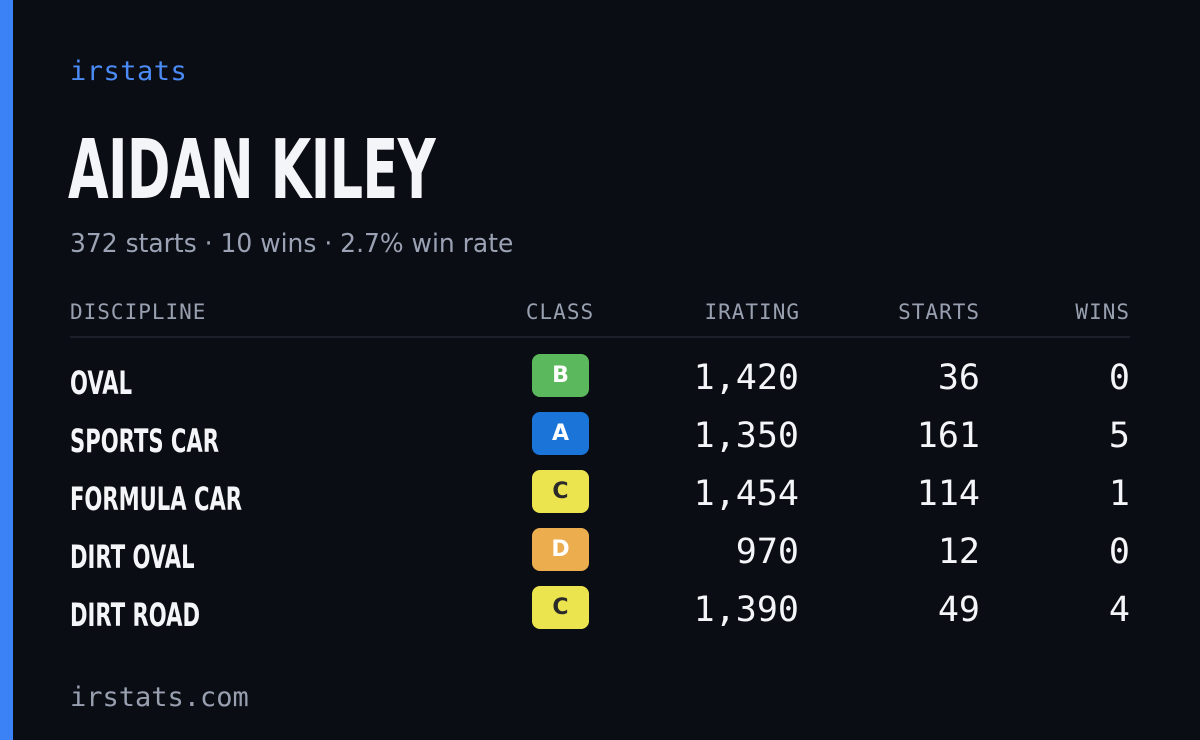  What do you see at coordinates (600, 615) in the screenshot?
I see `table-row: DIRT ROAD C 1,390 49 4` at bounding box center [600, 615].